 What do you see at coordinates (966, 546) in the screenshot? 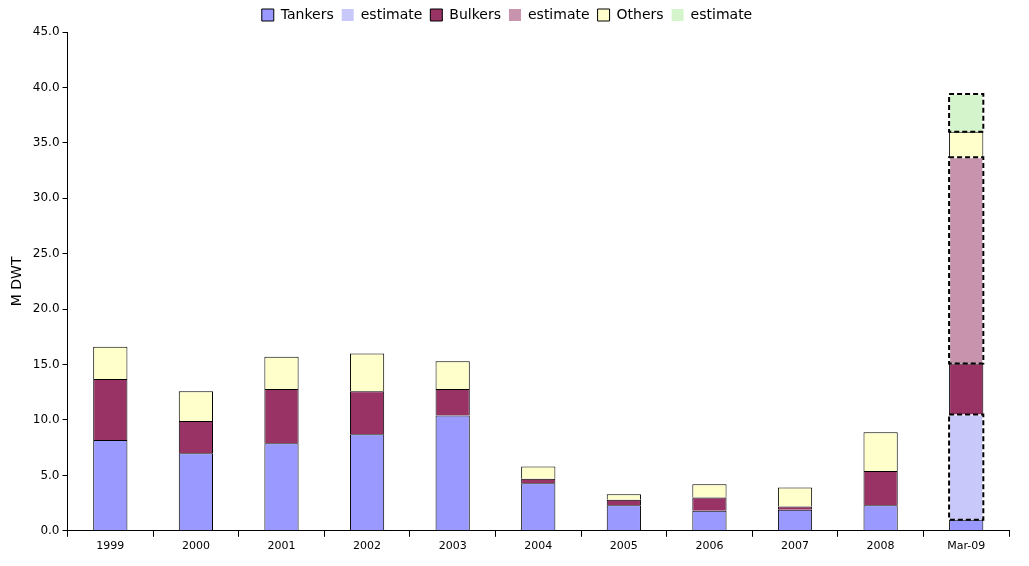
I see `x-tick-label: Mar-09` at bounding box center [966, 546].